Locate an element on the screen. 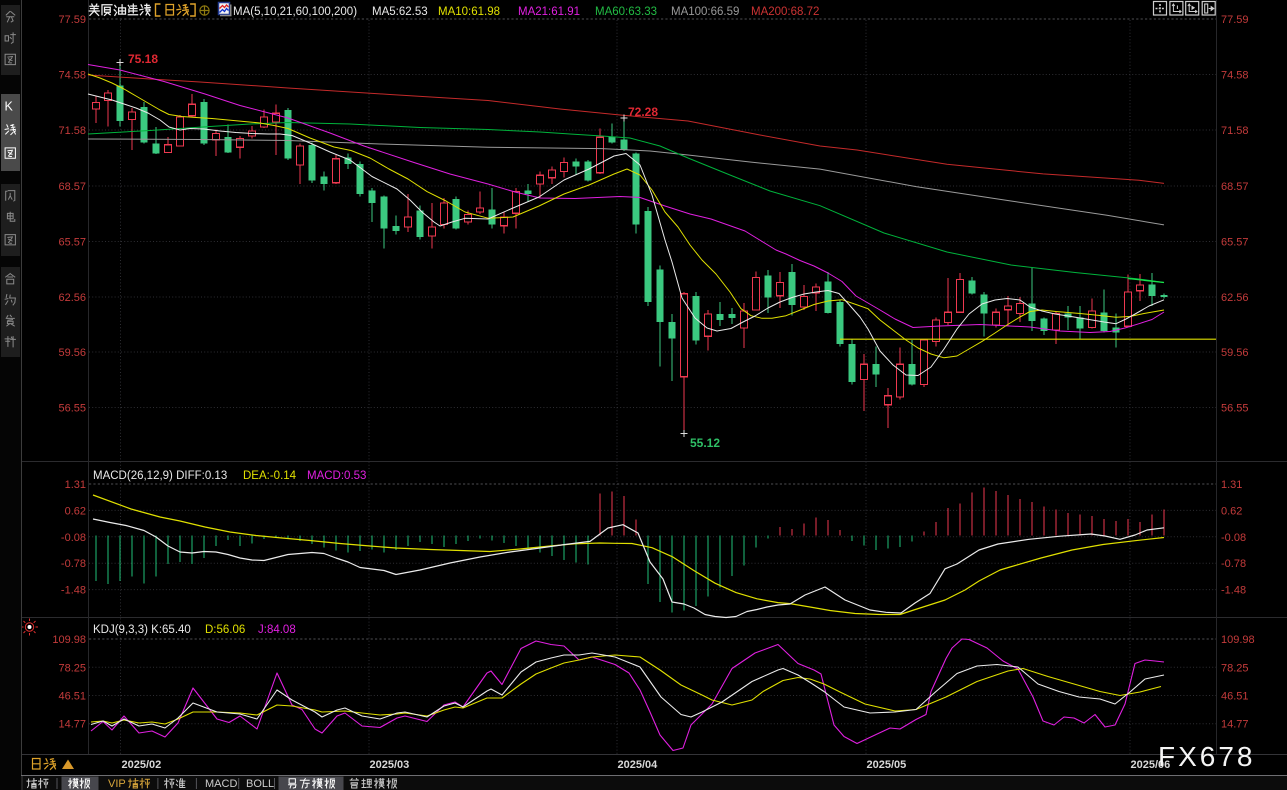 The image size is (1287, 790). svg-text: KDJ(9,3,3) K:65.40 is located at coordinates (142, 630).